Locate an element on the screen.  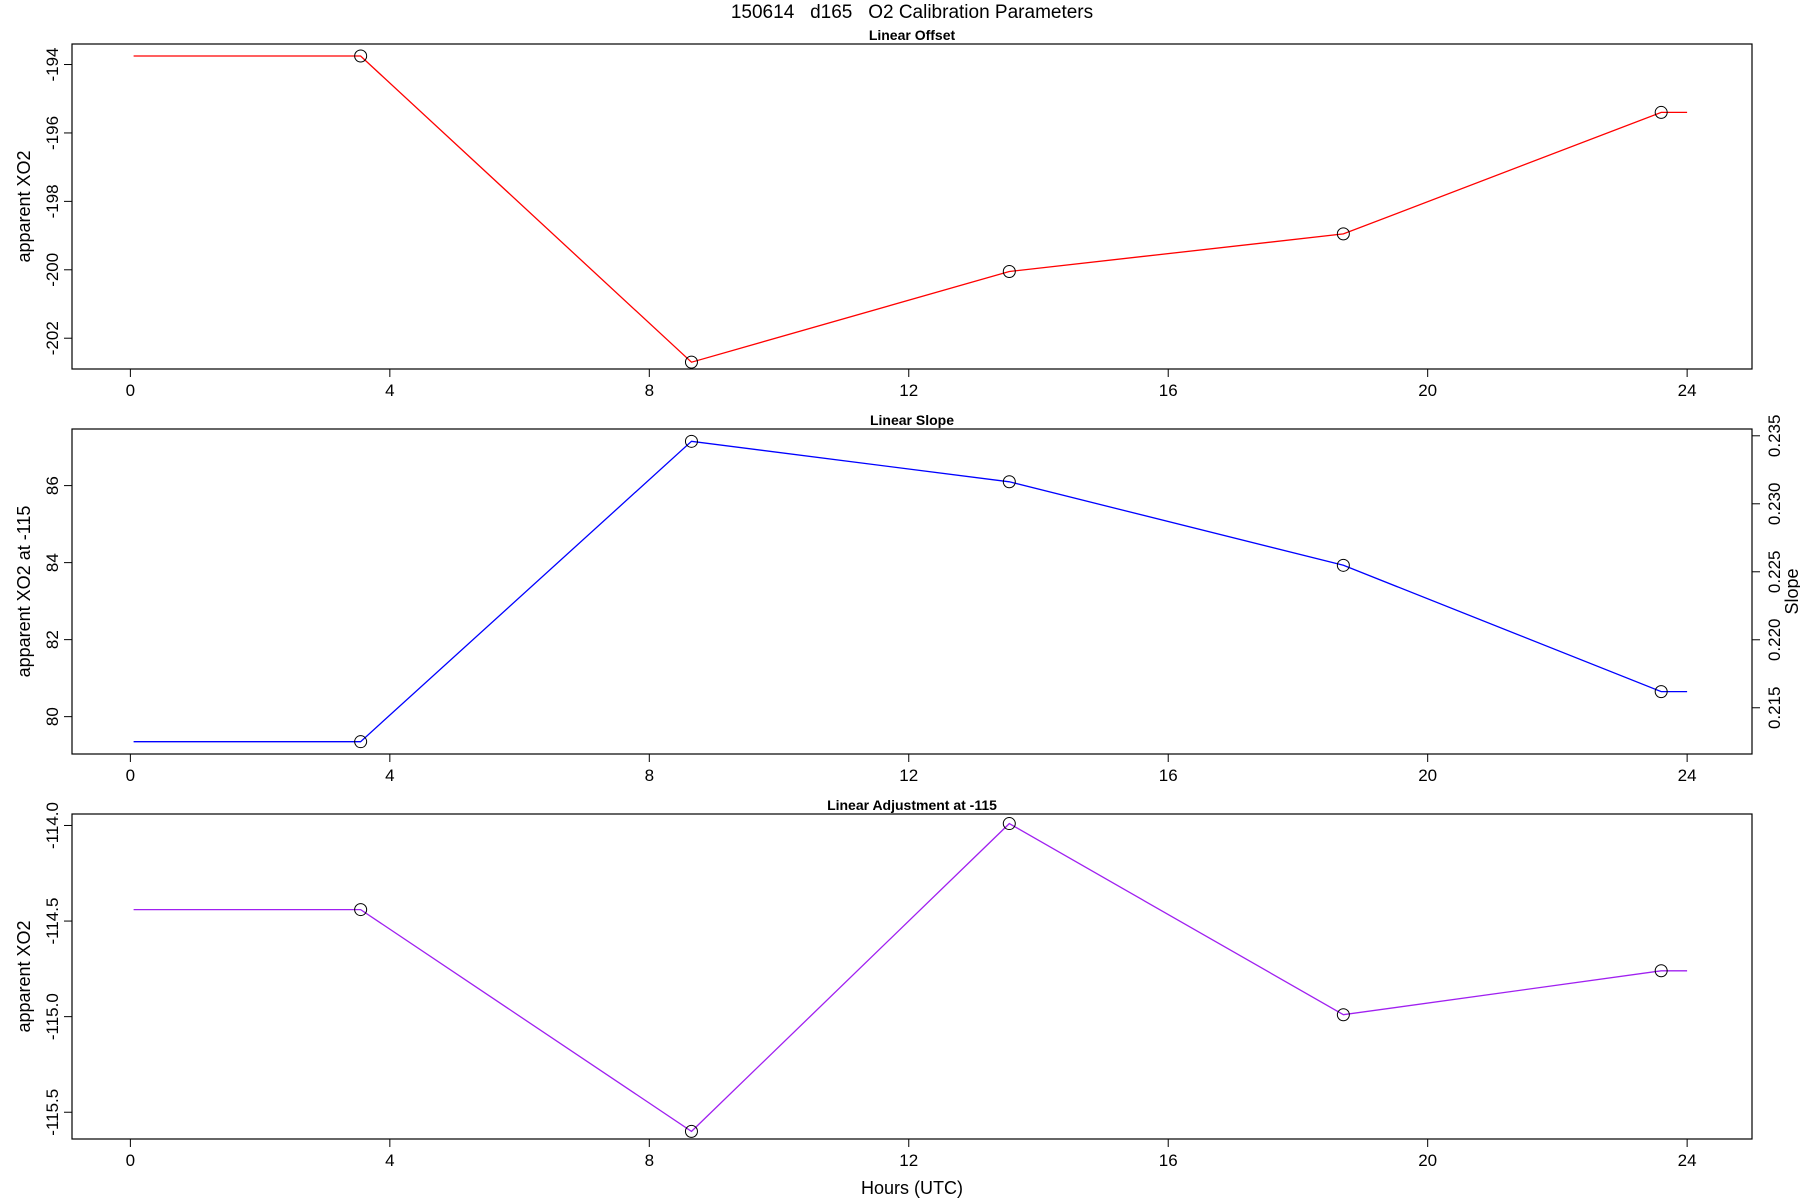
right-y-axis-label: Slope is located at coordinates (1791, 591).